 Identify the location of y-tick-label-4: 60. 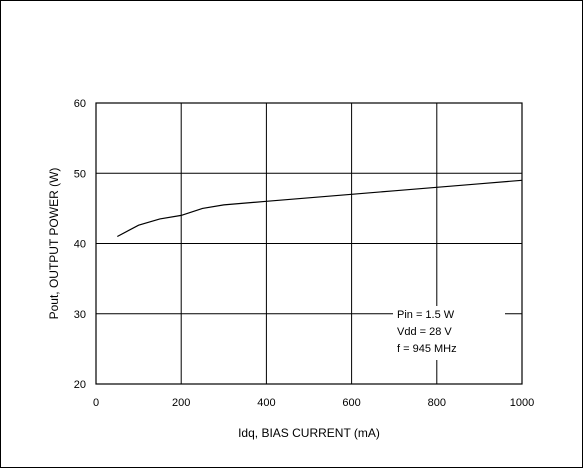
(80, 104).